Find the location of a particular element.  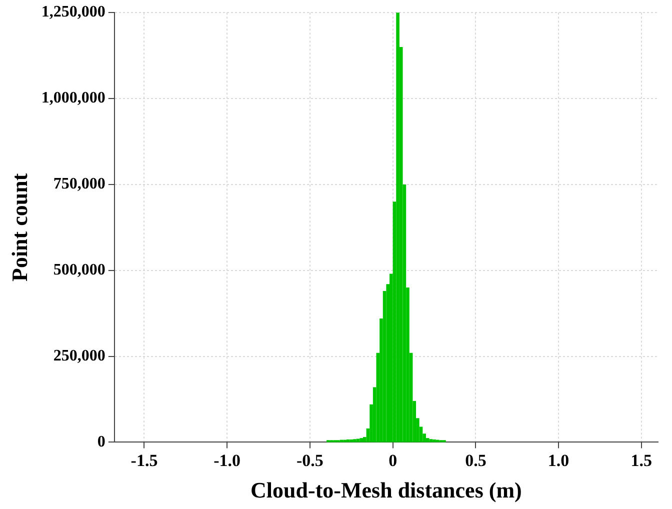

y-tick-label: 0 is located at coordinates (101, 441).